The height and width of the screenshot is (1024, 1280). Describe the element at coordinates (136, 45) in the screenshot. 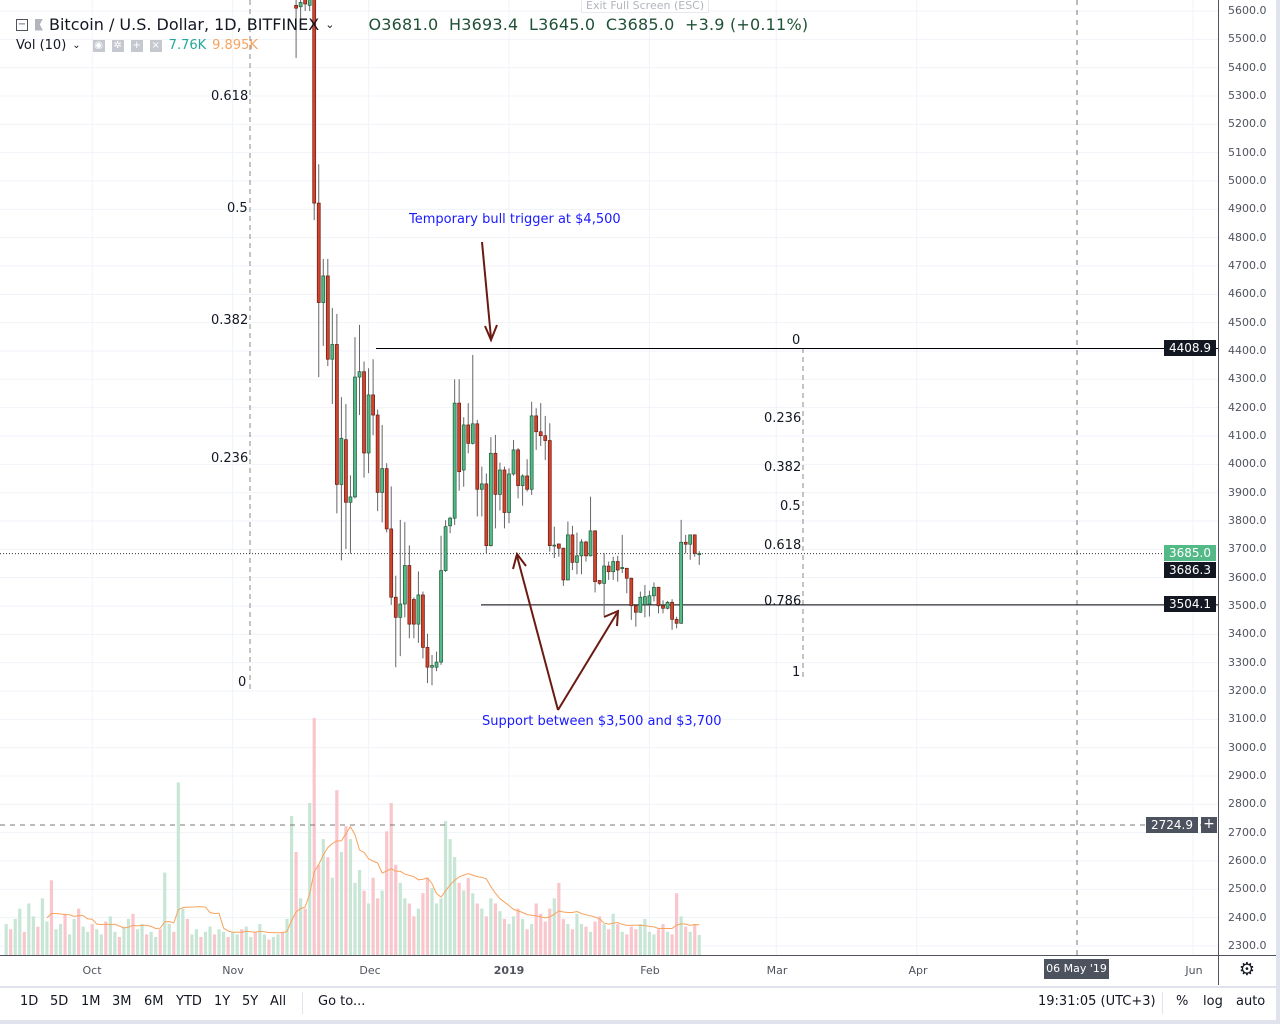

I see `plus-icon: +` at that location.